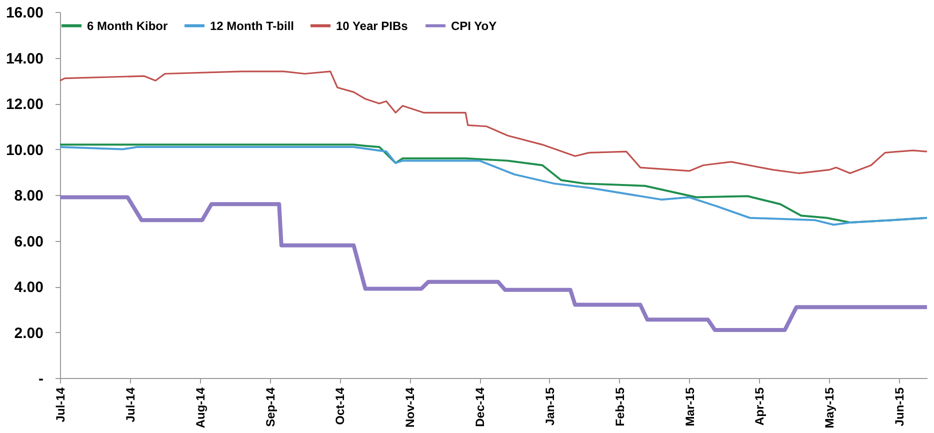 The width and height of the screenshot is (934, 433). Describe the element at coordinates (25, 150) in the screenshot. I see `y-tick-label: 10.00` at that location.